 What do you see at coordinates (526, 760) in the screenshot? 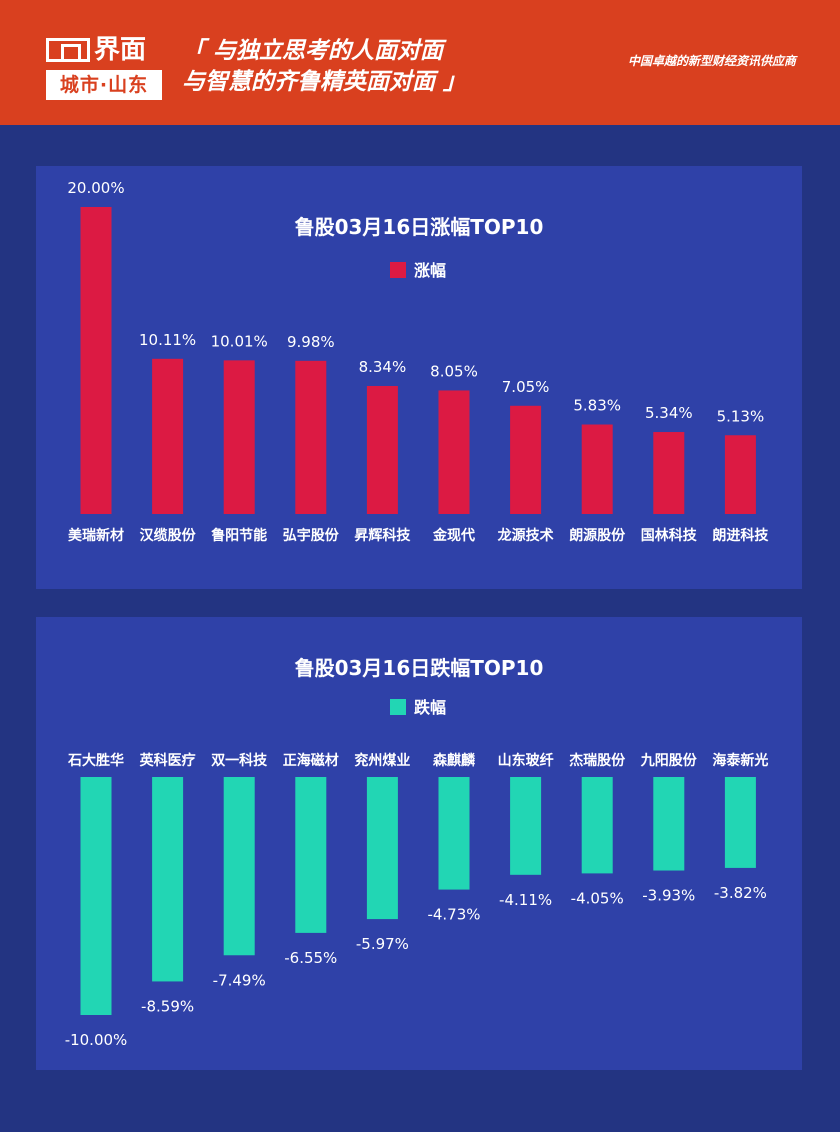
I see `fall-category-label: 山东玻纤` at bounding box center [526, 760].